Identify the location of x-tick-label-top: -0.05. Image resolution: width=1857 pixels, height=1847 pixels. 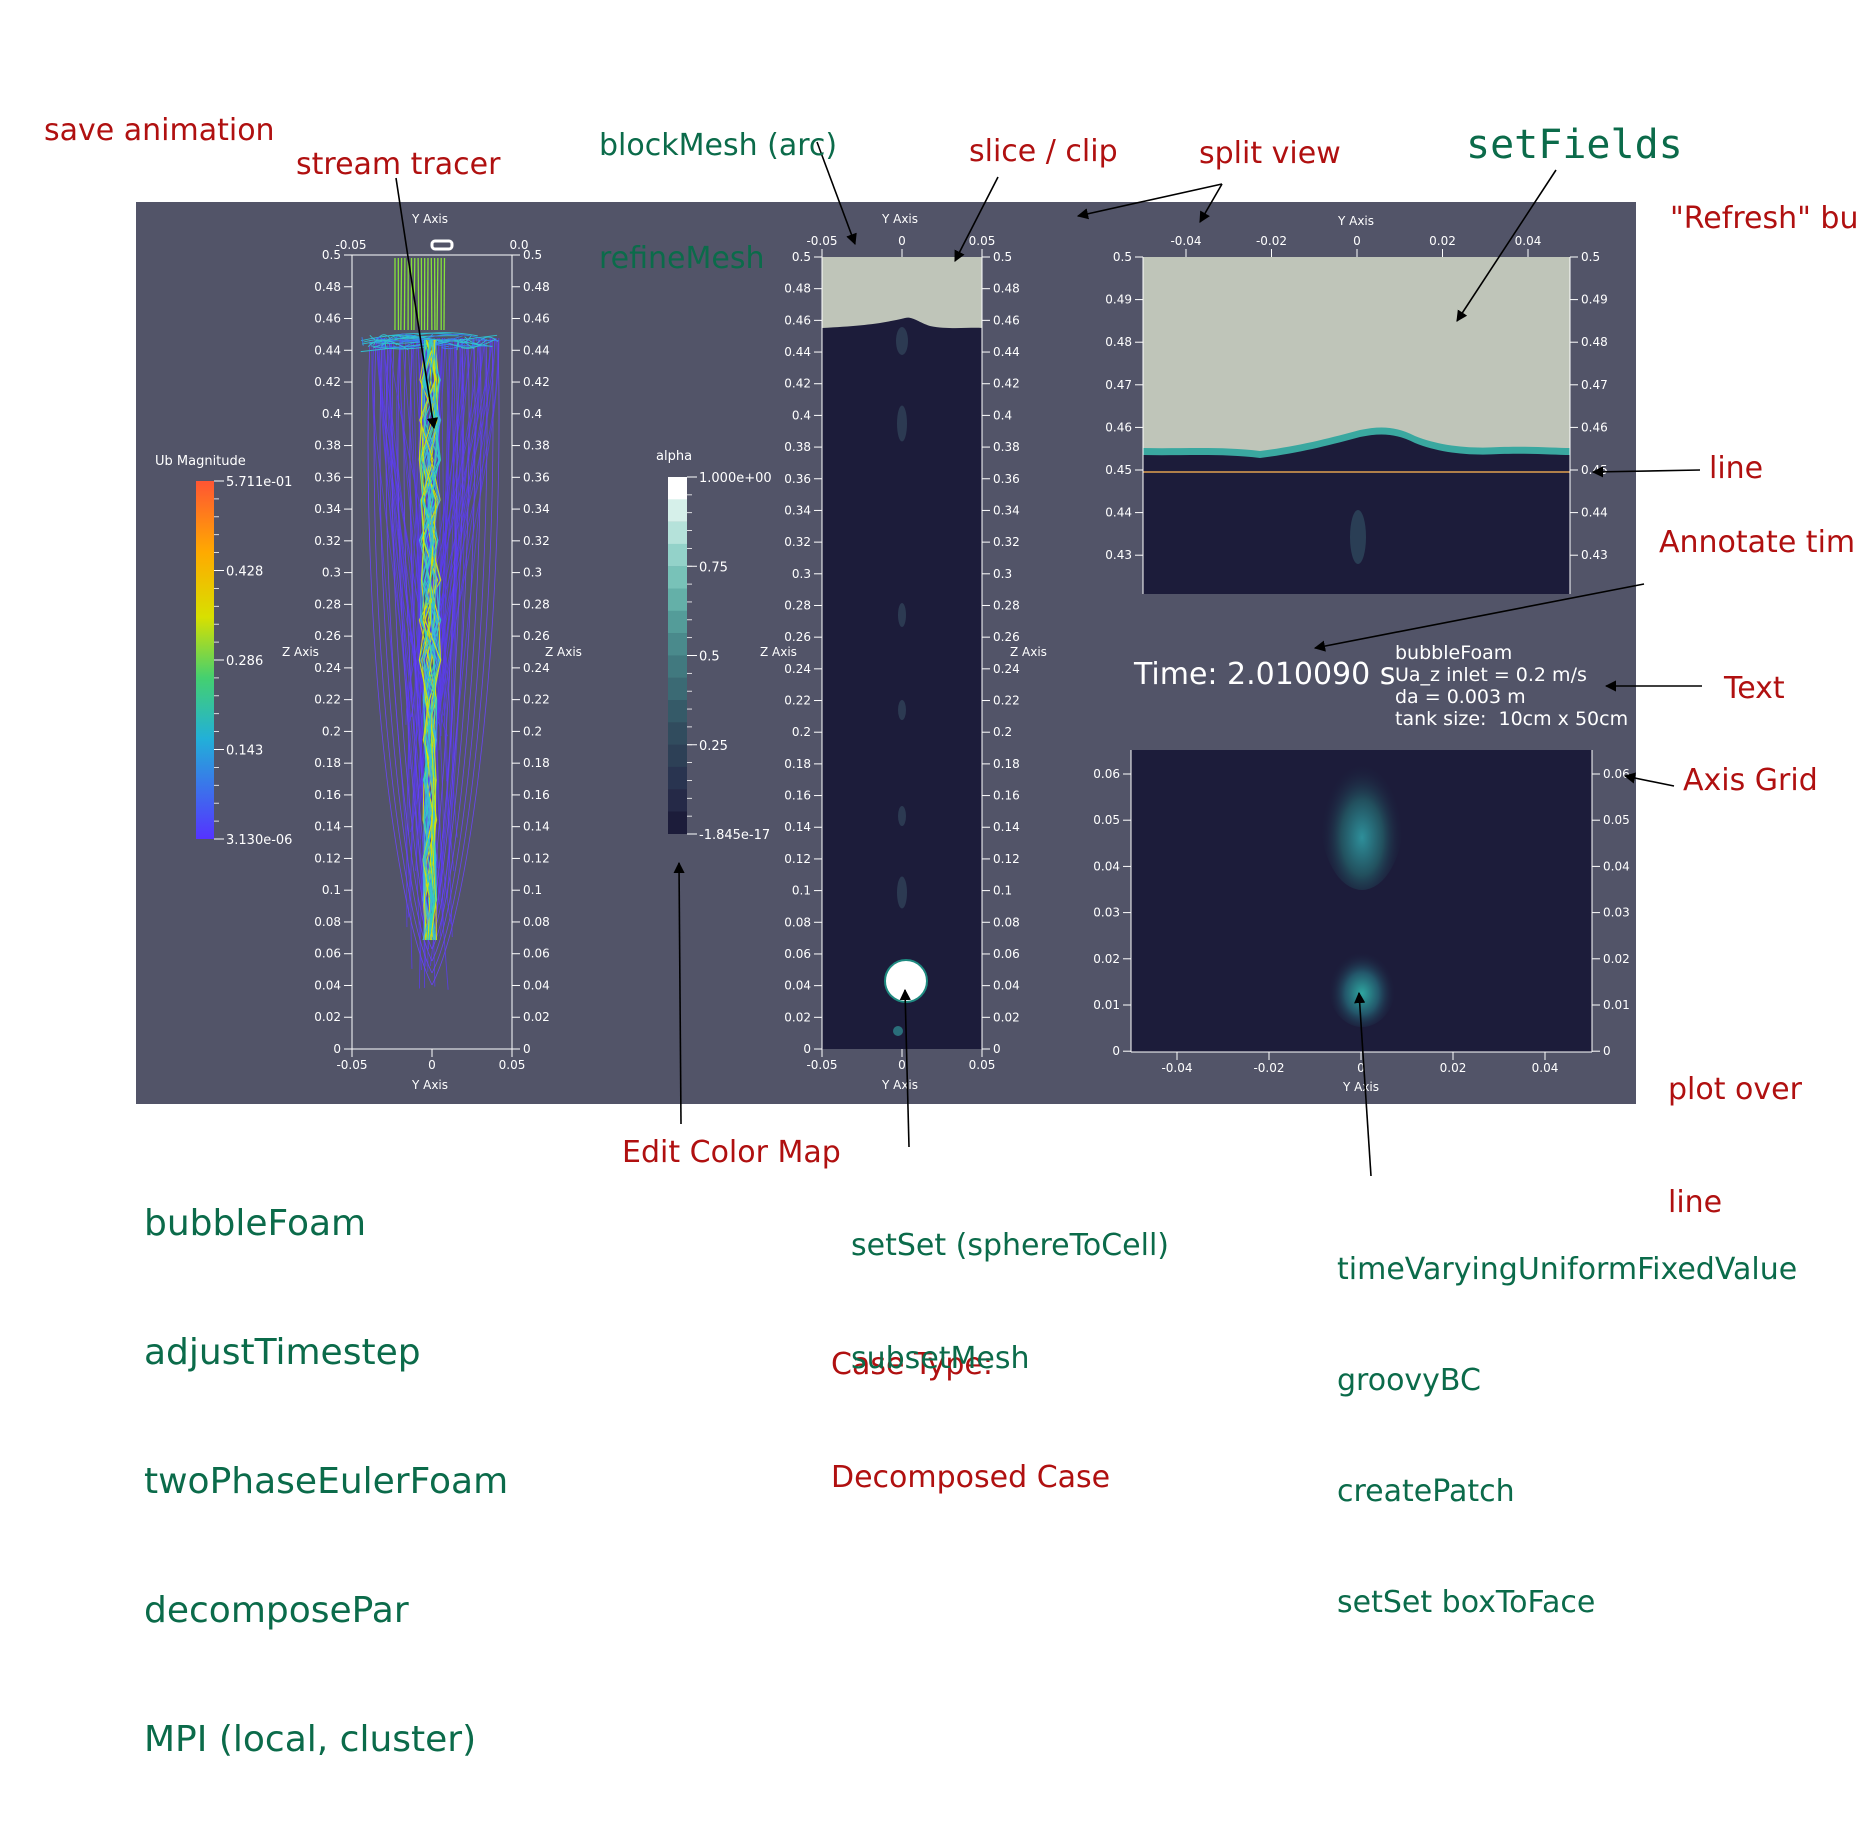
(350, 245).